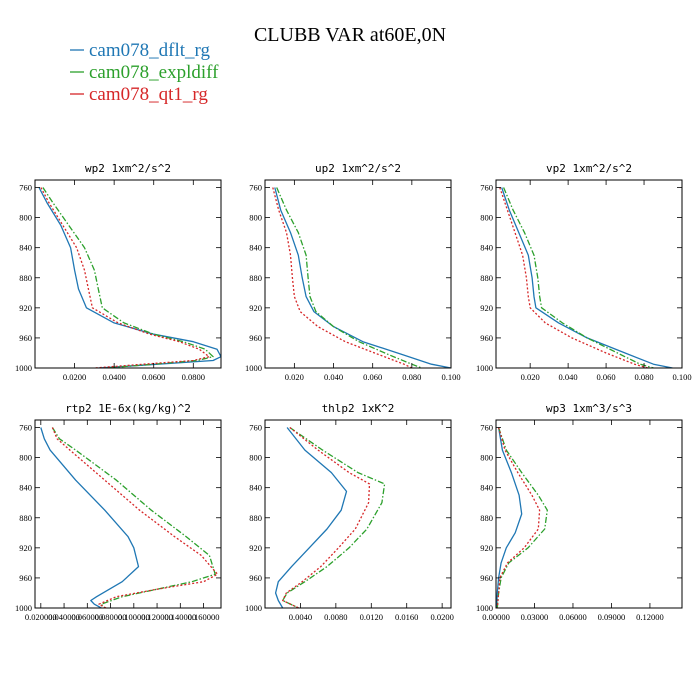 The width and height of the screenshot is (700, 700). What do you see at coordinates (606, 377) in the screenshot?
I see `x-tick-label: 0.060` at bounding box center [606, 377].